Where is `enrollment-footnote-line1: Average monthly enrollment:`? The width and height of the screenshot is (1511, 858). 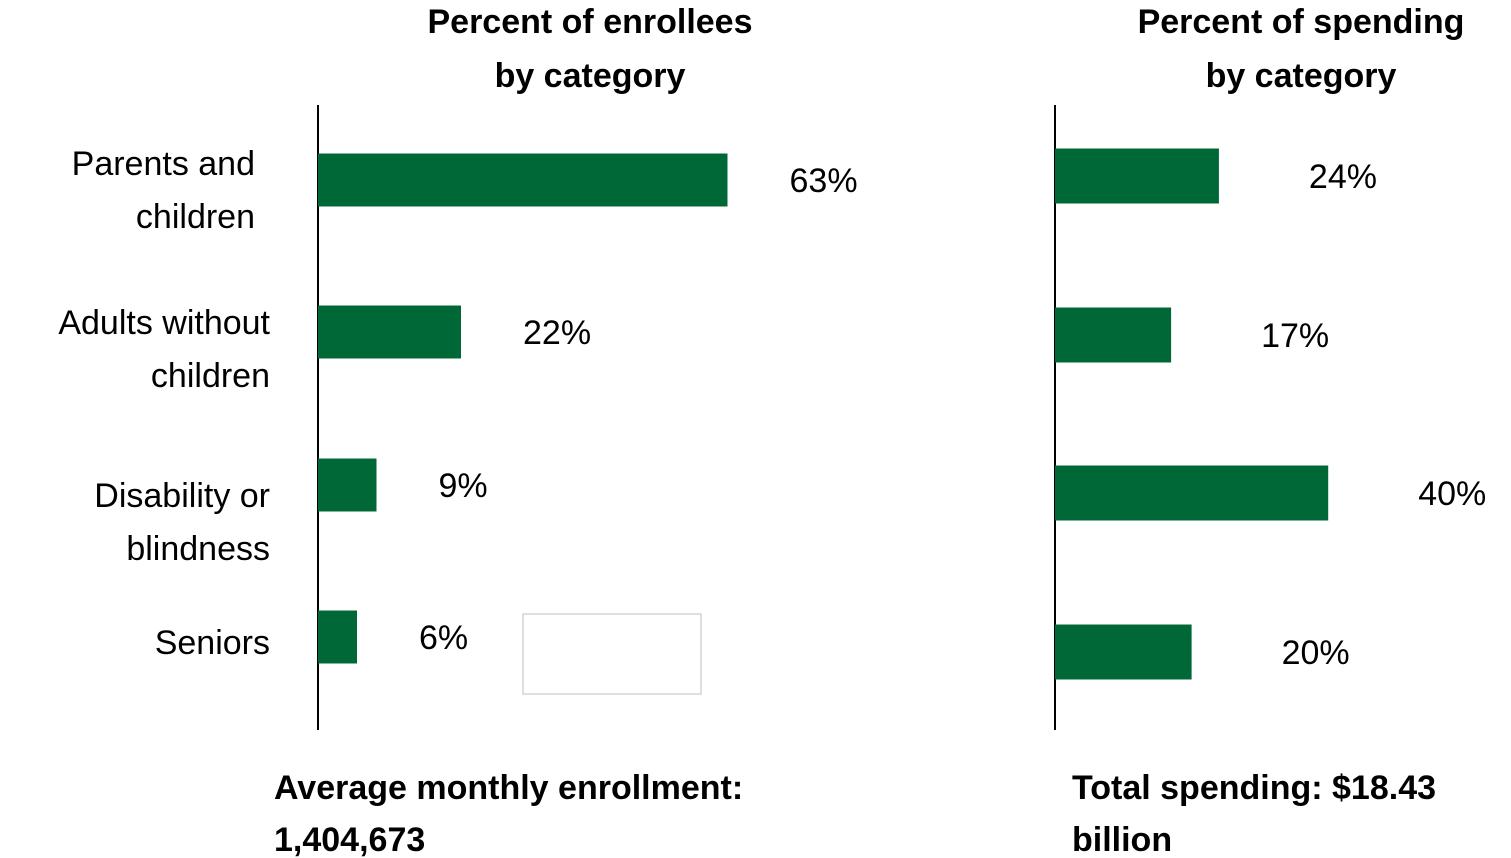 enrollment-footnote-line1: Average monthly enrollment: is located at coordinates (508, 788).